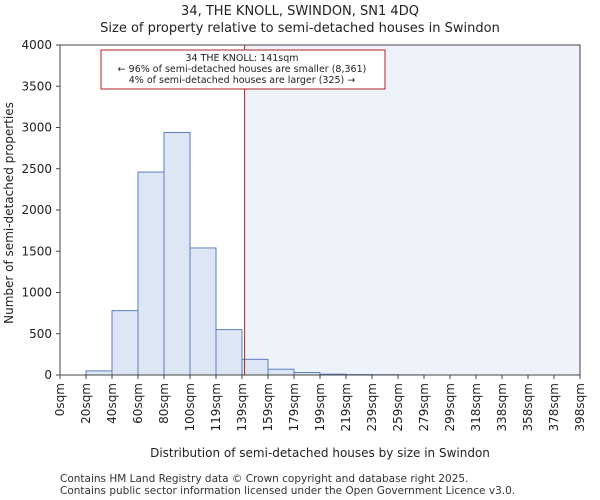  Describe the element at coordinates (138, 403) in the screenshot. I see `x-tick-label: 60sqm` at that location.